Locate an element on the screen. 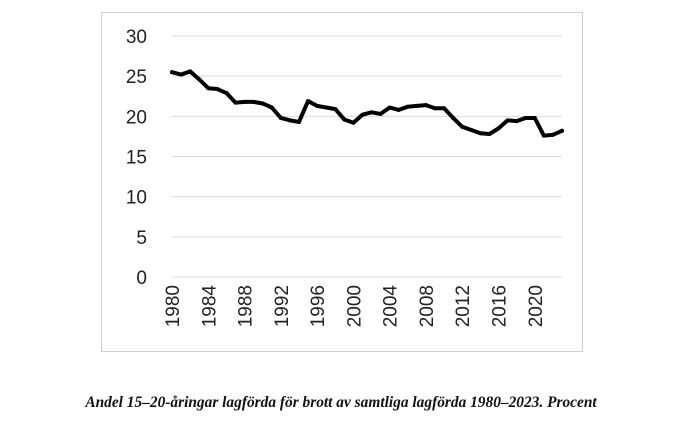 The image size is (682, 429). y-tick-label: 10 is located at coordinates (136, 198).